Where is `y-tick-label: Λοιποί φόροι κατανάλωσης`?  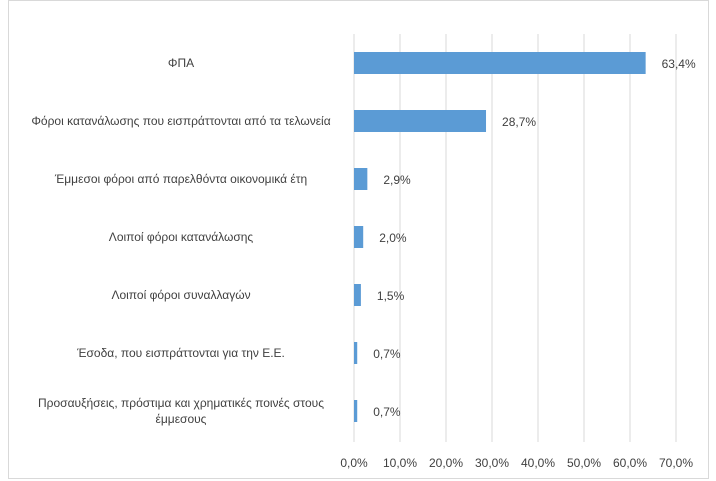
y-tick-label: Λοιποί φόροι κατανάλωσης is located at coordinates (181, 237).